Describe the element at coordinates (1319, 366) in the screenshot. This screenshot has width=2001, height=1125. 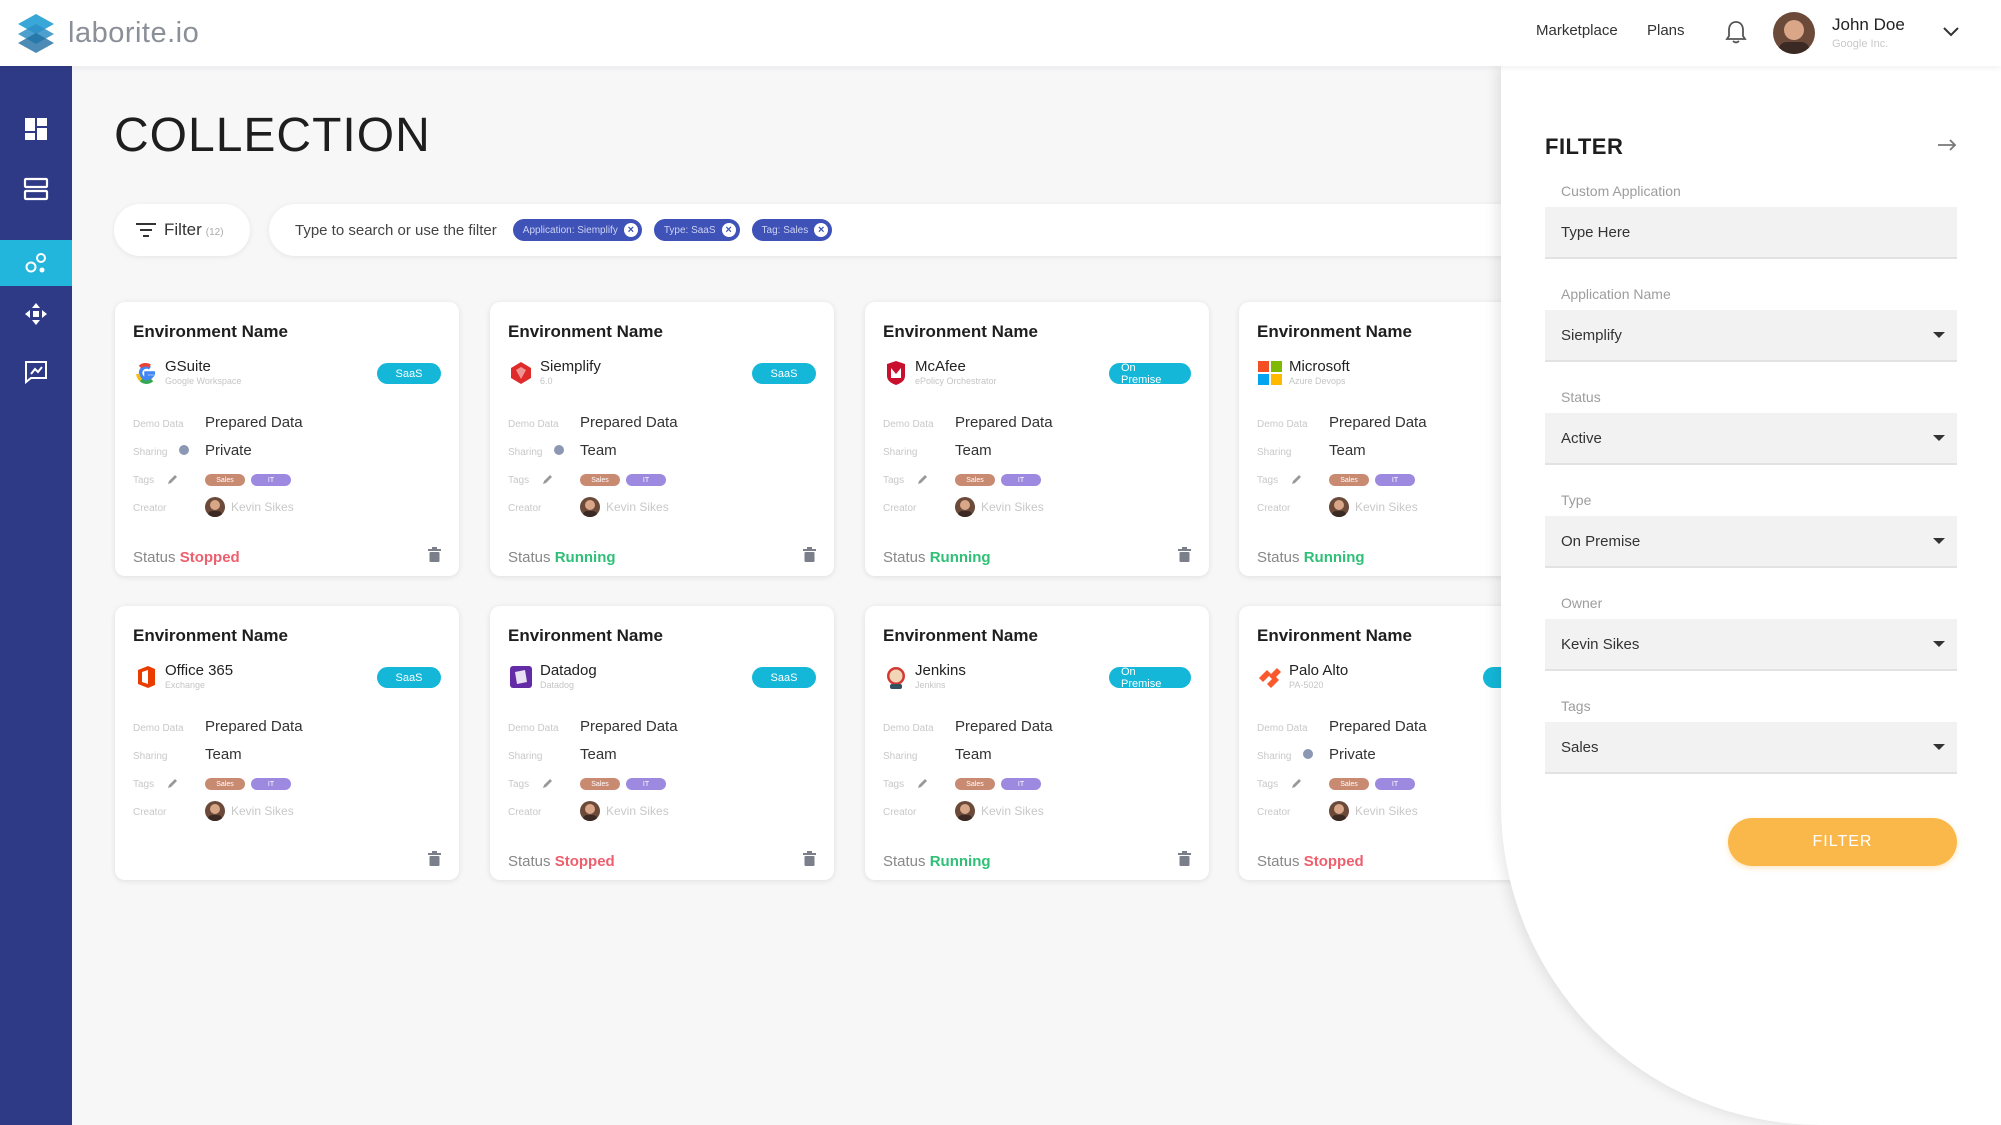
I see `app-name: Microsoft` at that location.